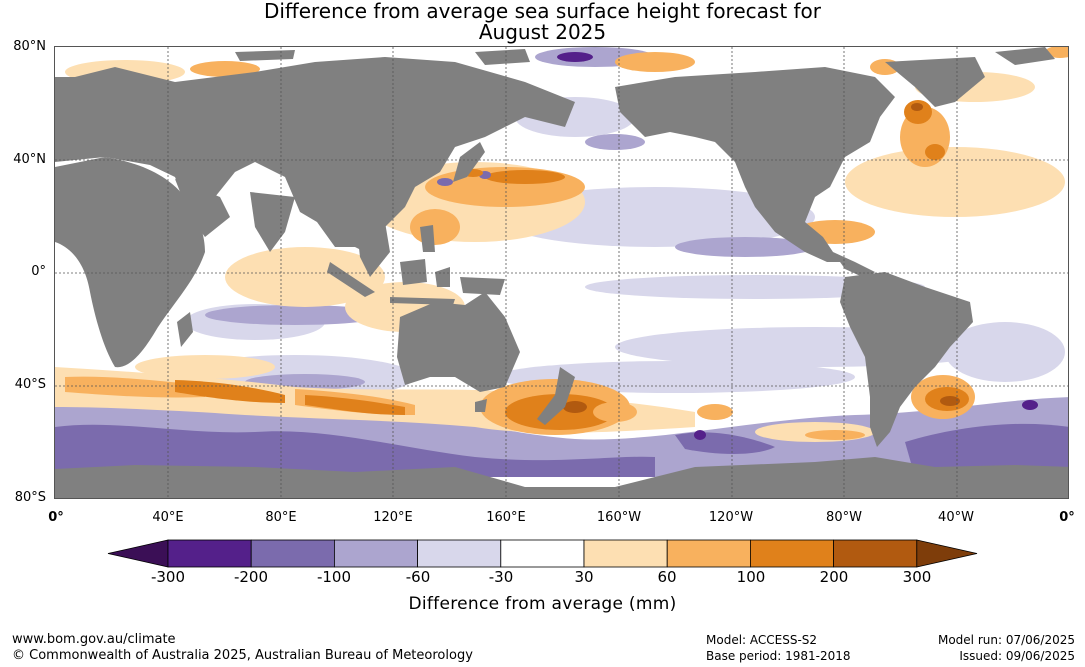 The height and width of the screenshot is (667, 1085). What do you see at coordinates (844, 517) in the screenshot?
I see `lon-label-80w: 80°W` at bounding box center [844, 517].